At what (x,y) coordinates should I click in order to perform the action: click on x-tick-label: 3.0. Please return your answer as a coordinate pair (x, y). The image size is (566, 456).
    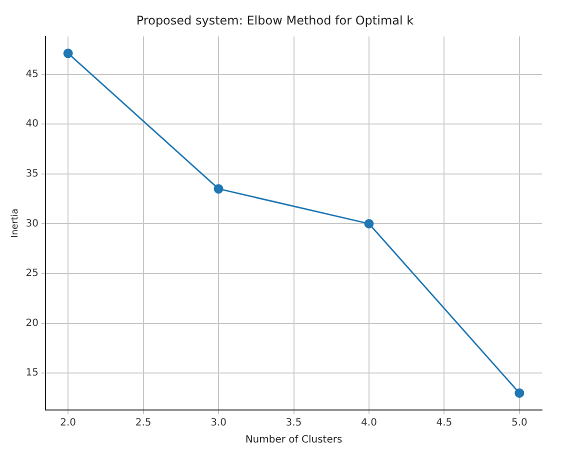
    Looking at the image, I should click on (218, 423).